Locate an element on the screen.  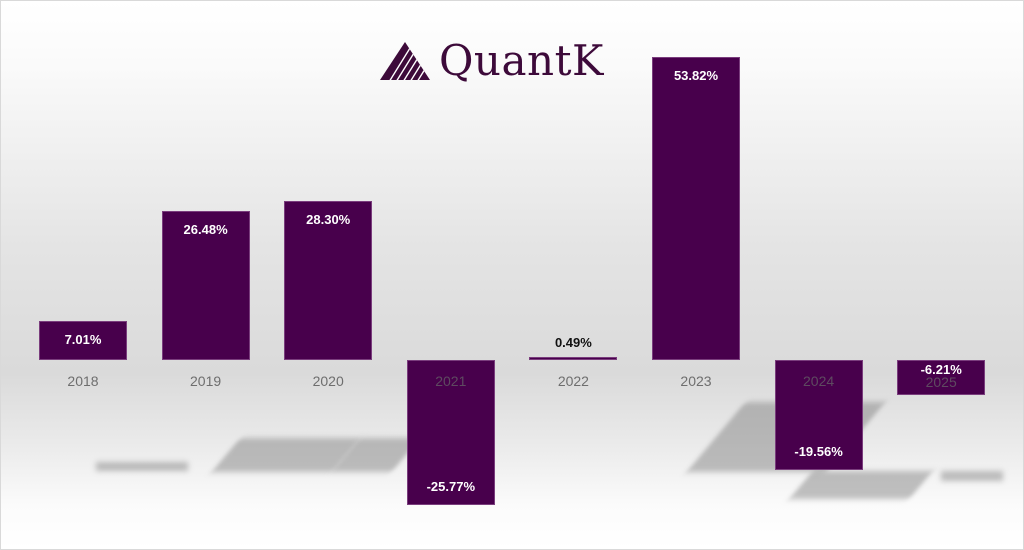
value-label: -25.77% is located at coordinates (450, 487).